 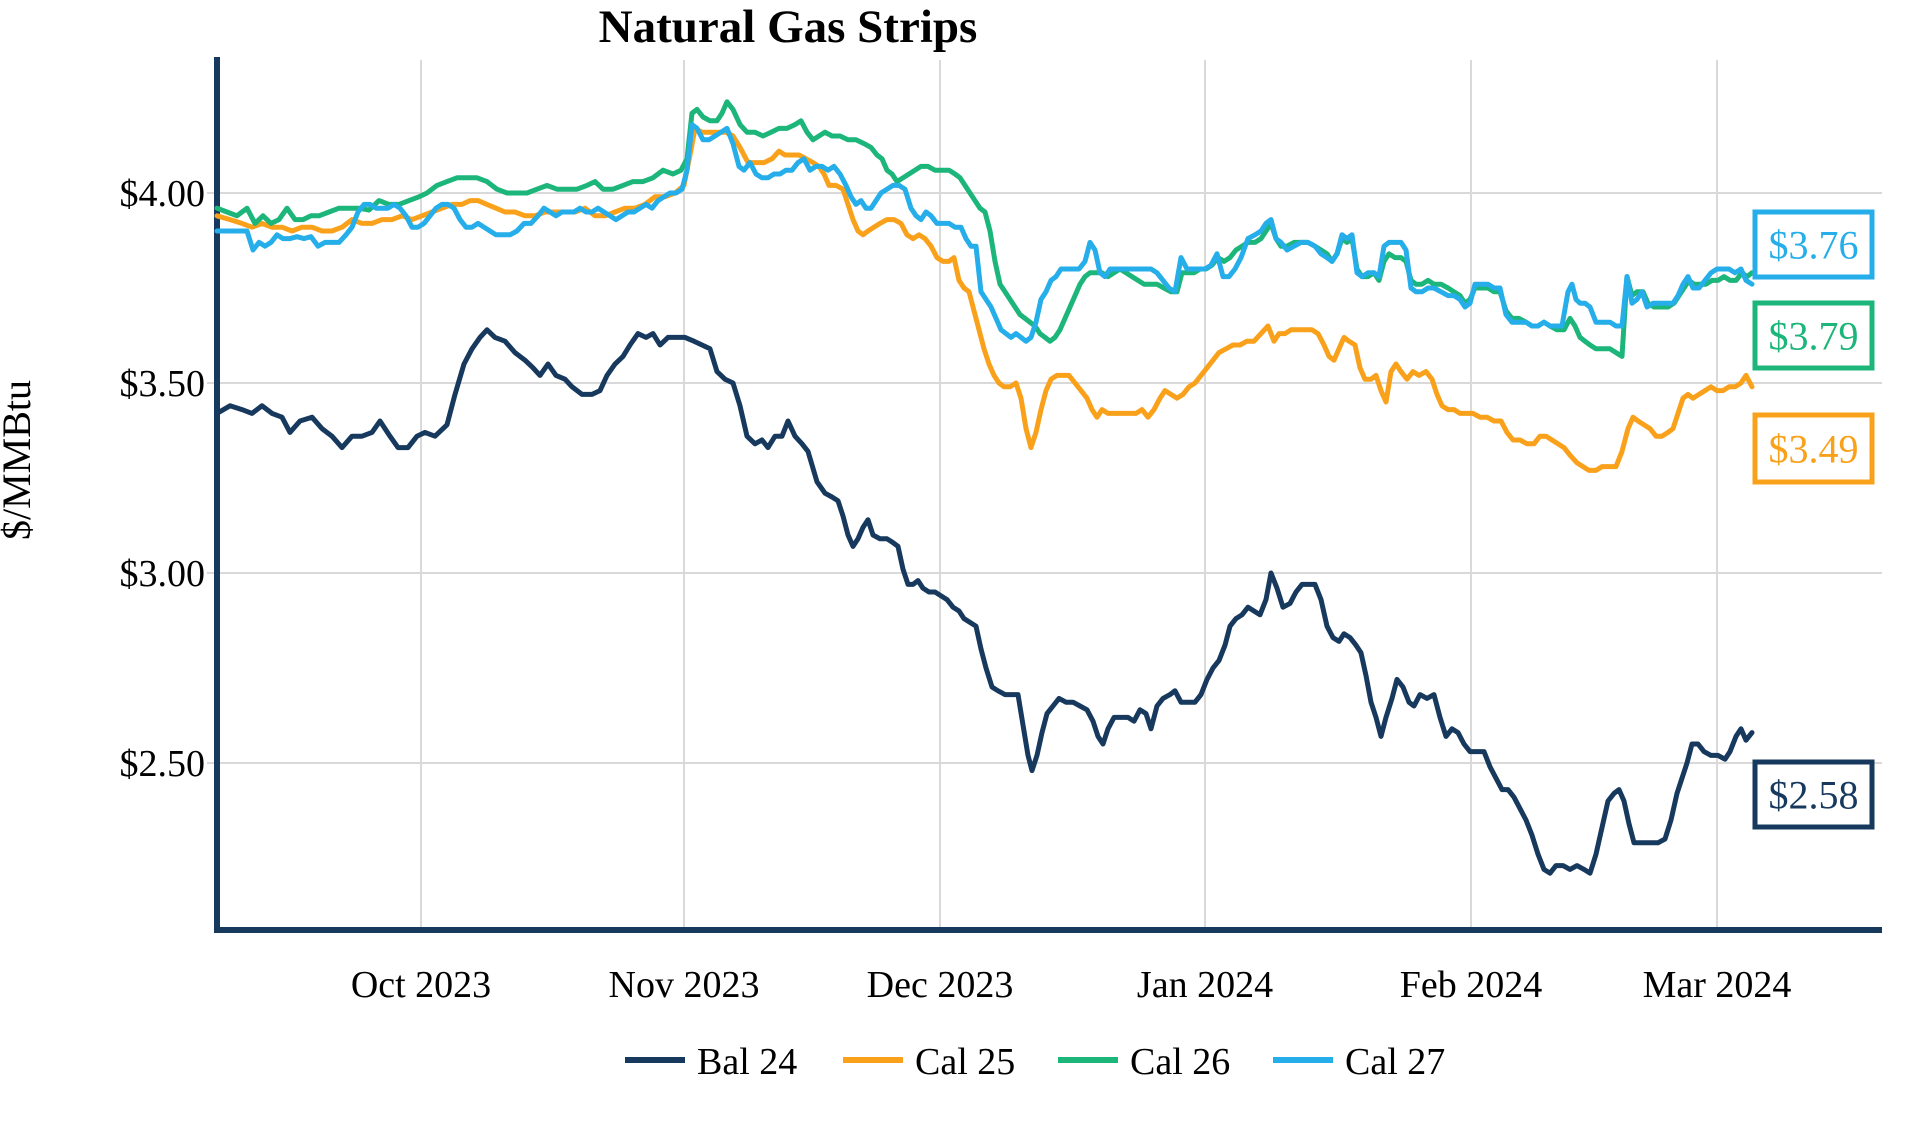 I want to click on end-label-cal-27: $3.76, so click(x=1813, y=244).